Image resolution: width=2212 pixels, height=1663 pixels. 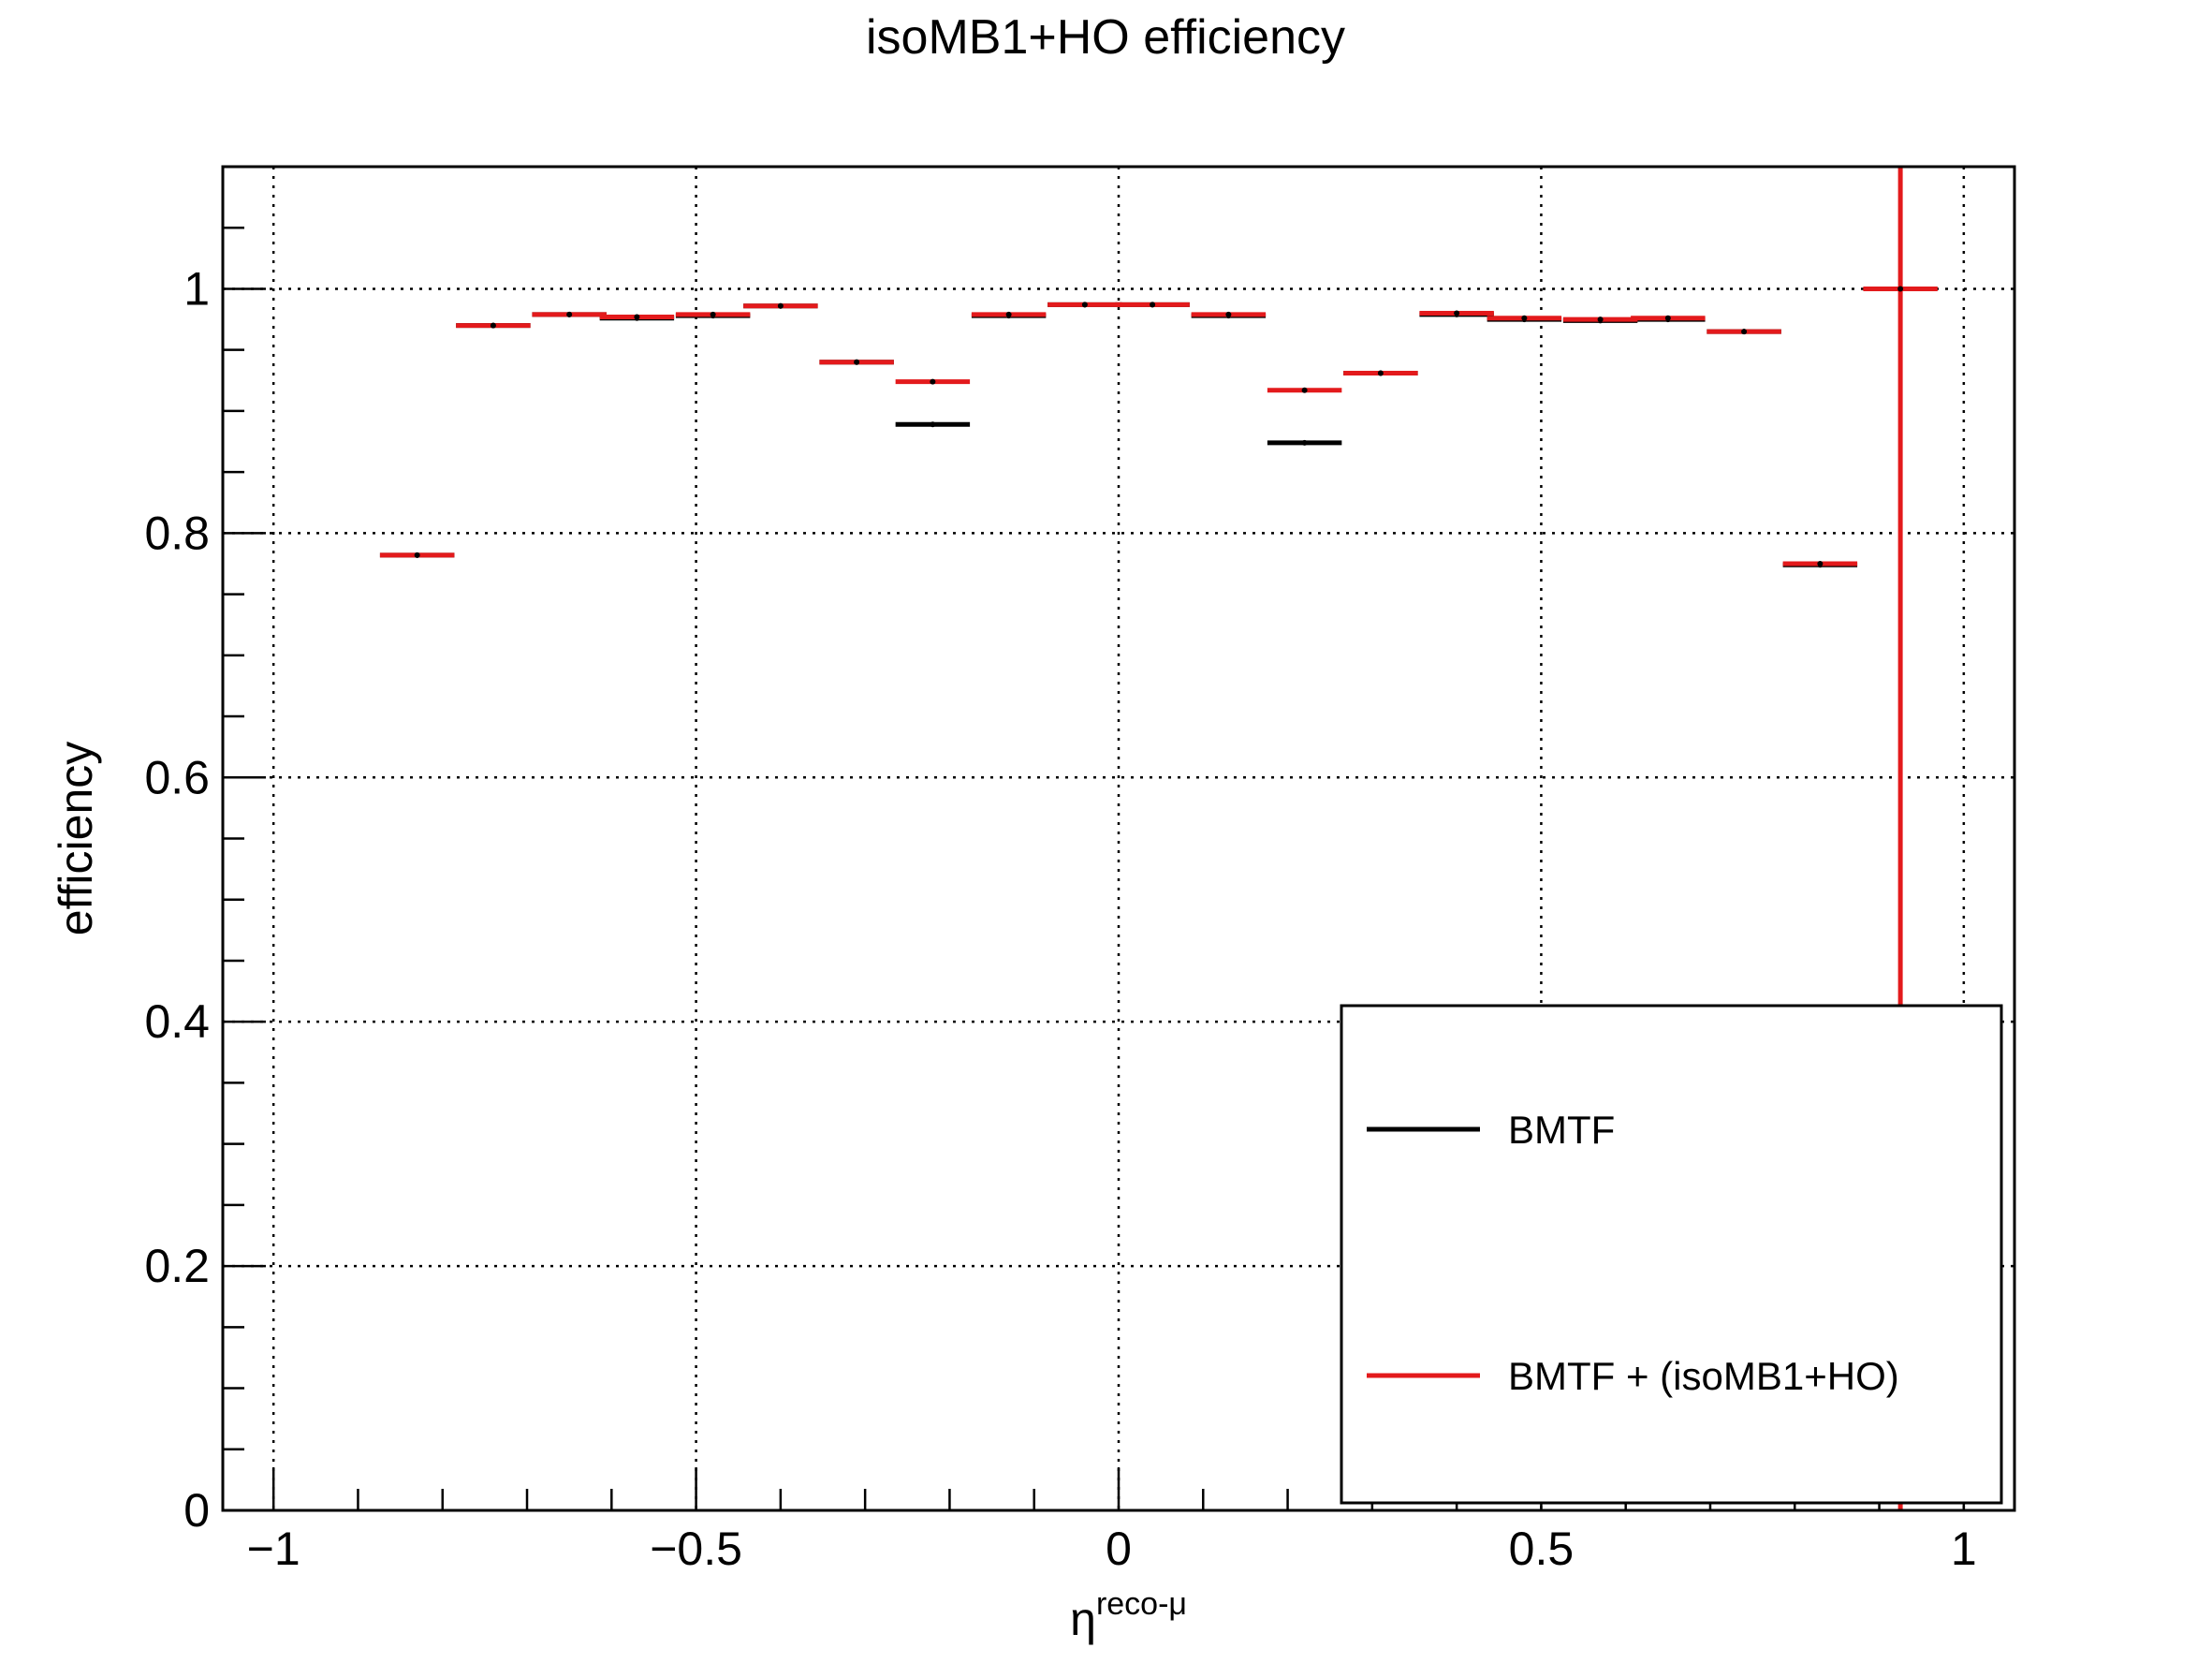 What do you see at coordinates (1083, 1619) in the screenshot?
I see `x-axis-label-main: η` at bounding box center [1083, 1619].